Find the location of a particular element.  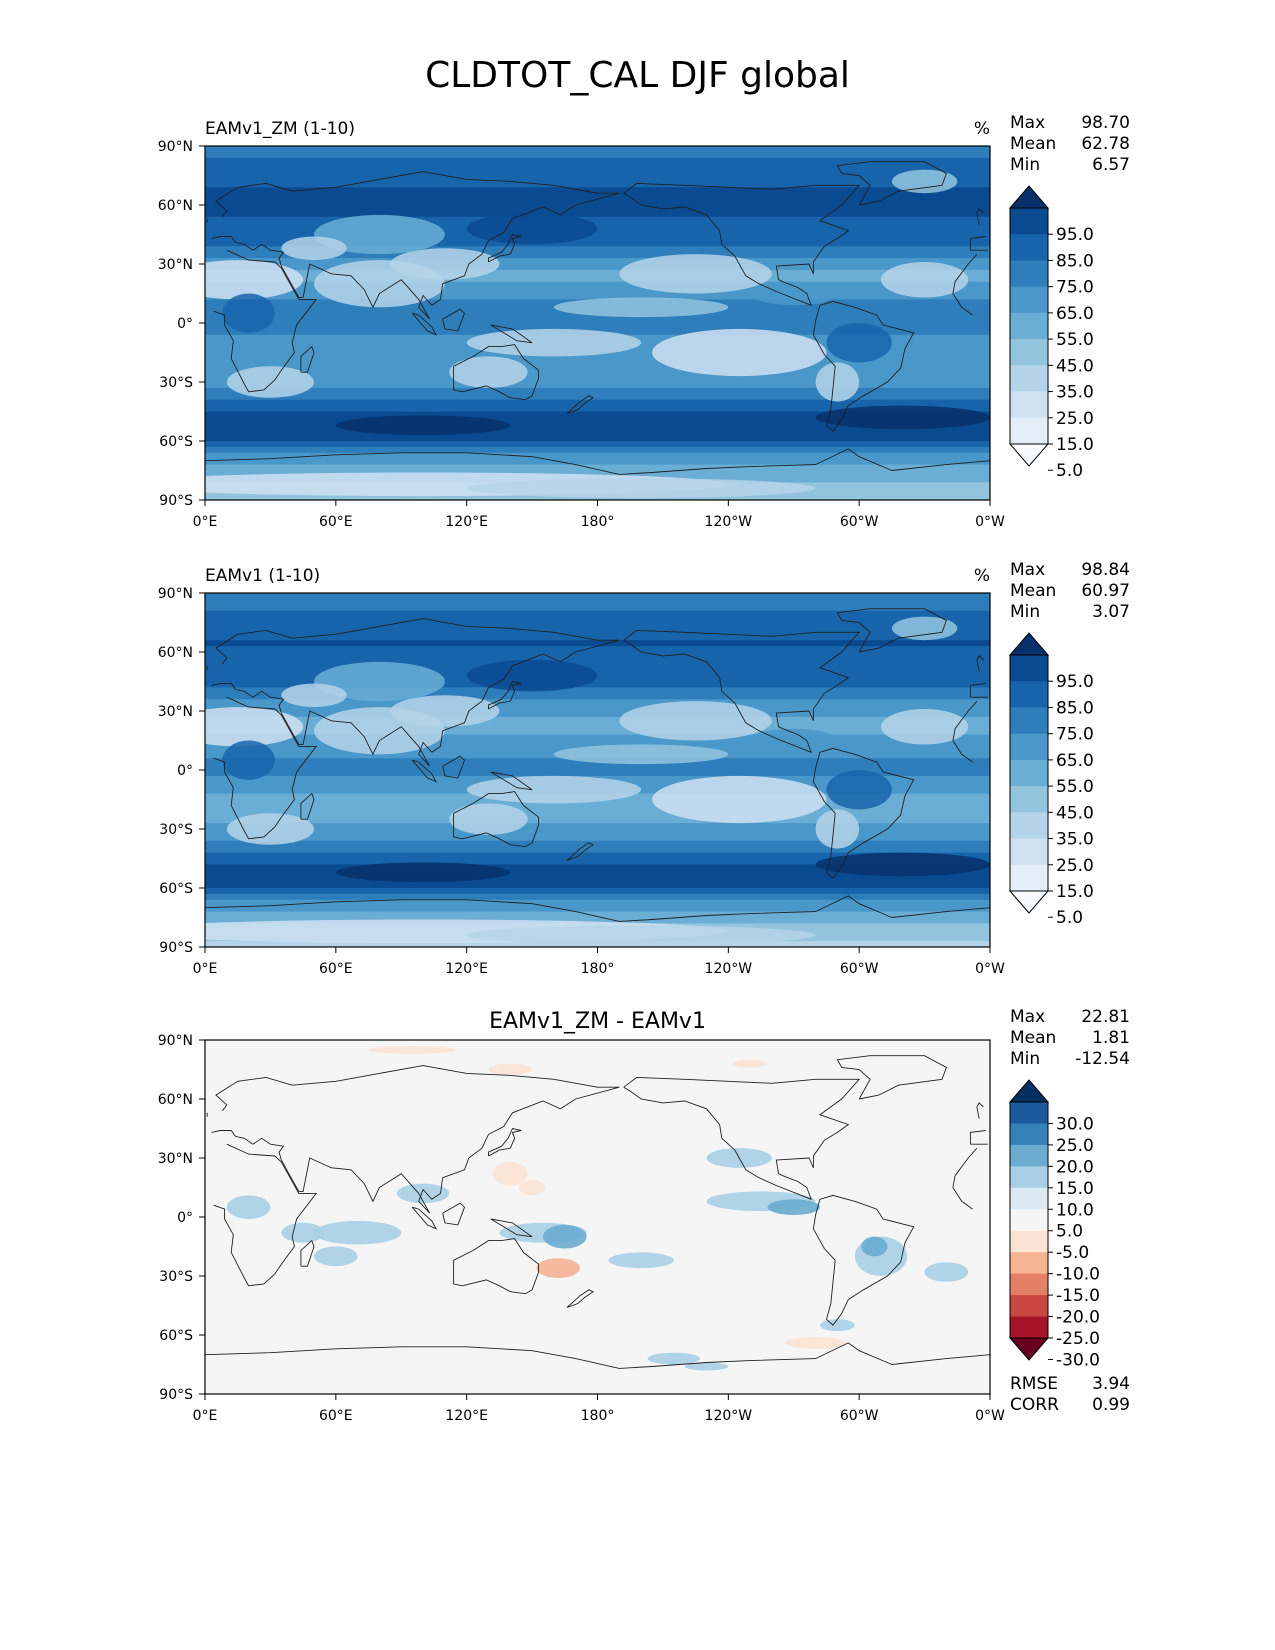

coastline-japan is located at coordinates (505, 1142).